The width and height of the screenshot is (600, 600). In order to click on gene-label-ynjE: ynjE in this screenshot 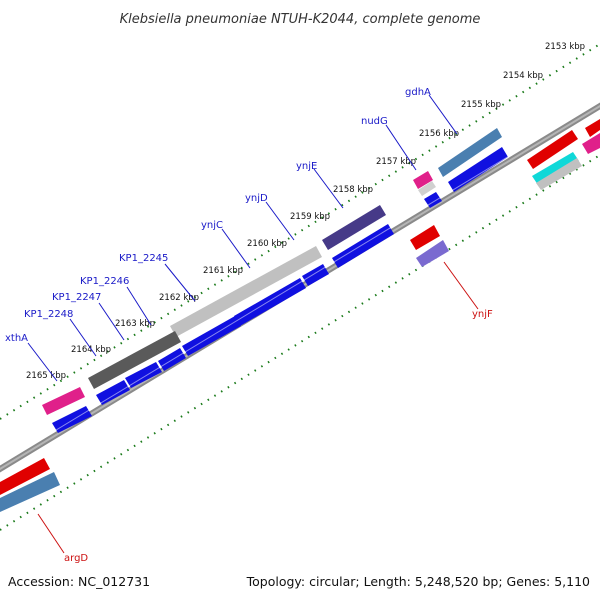, I will do `click(306, 166)`.